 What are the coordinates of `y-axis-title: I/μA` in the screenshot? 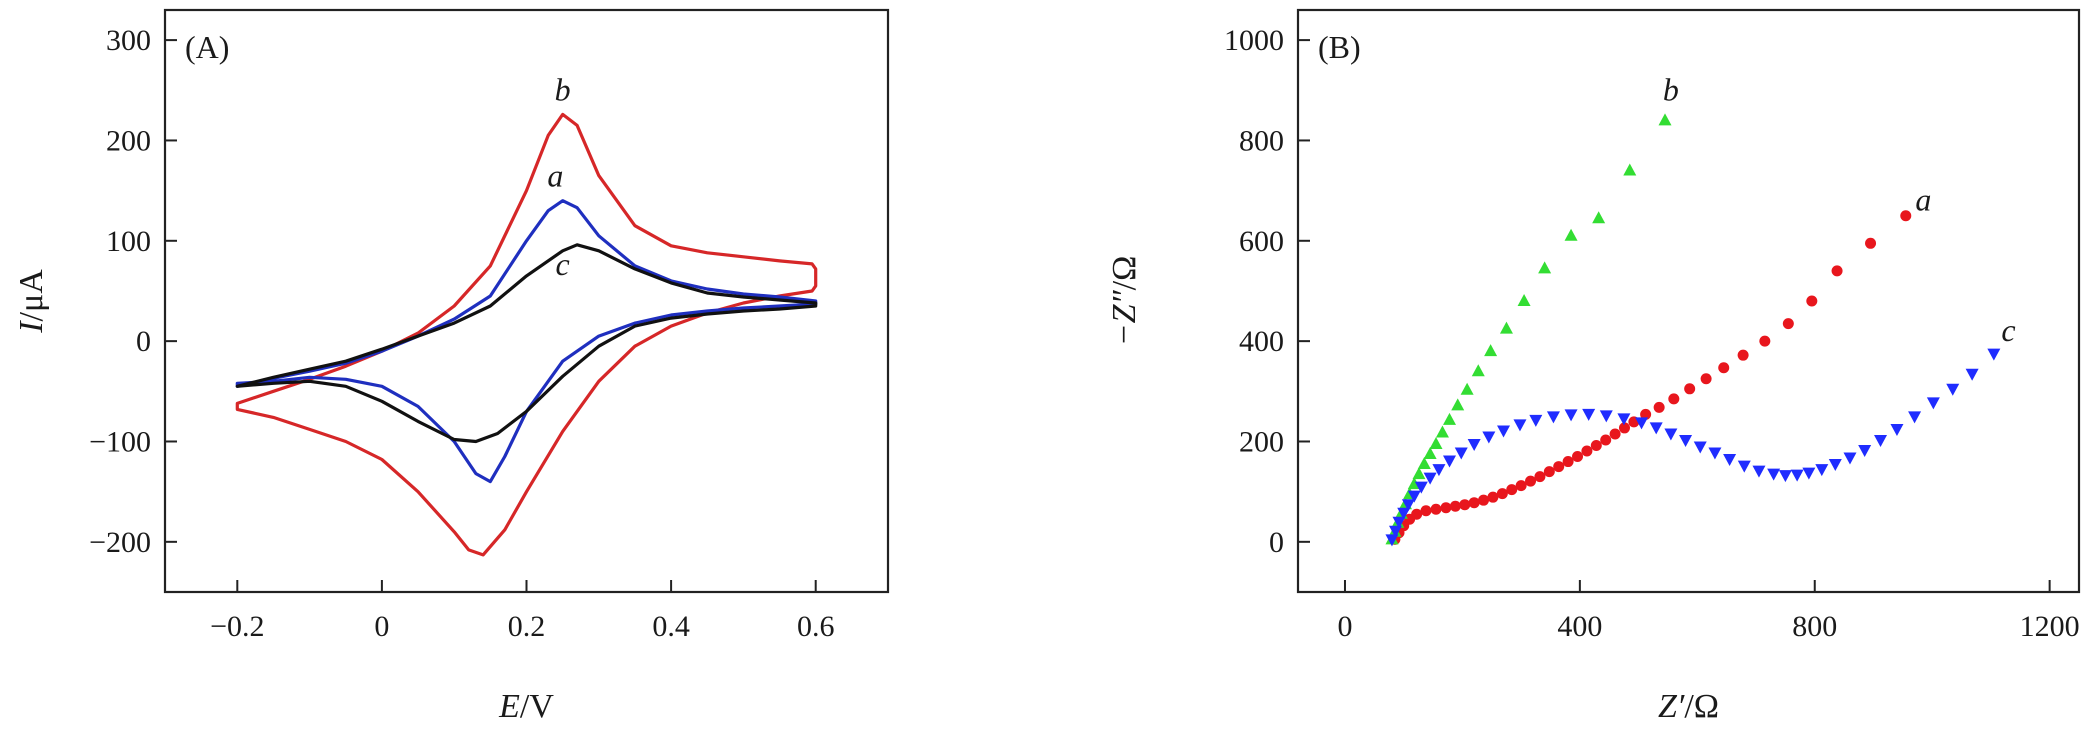 It's located at (31, 301).